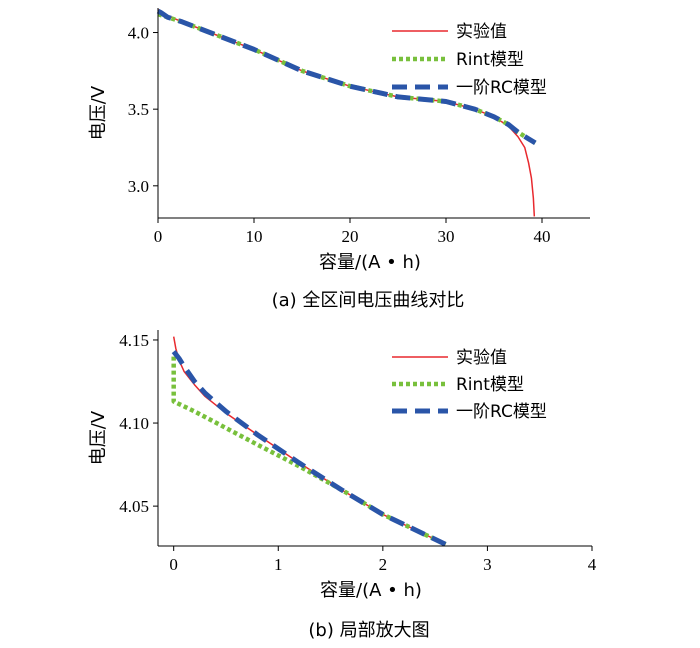 Image resolution: width=700 pixels, height=648 pixels. Describe the element at coordinates (254, 236) in the screenshot. I see `x-tick-label: 10` at that location.